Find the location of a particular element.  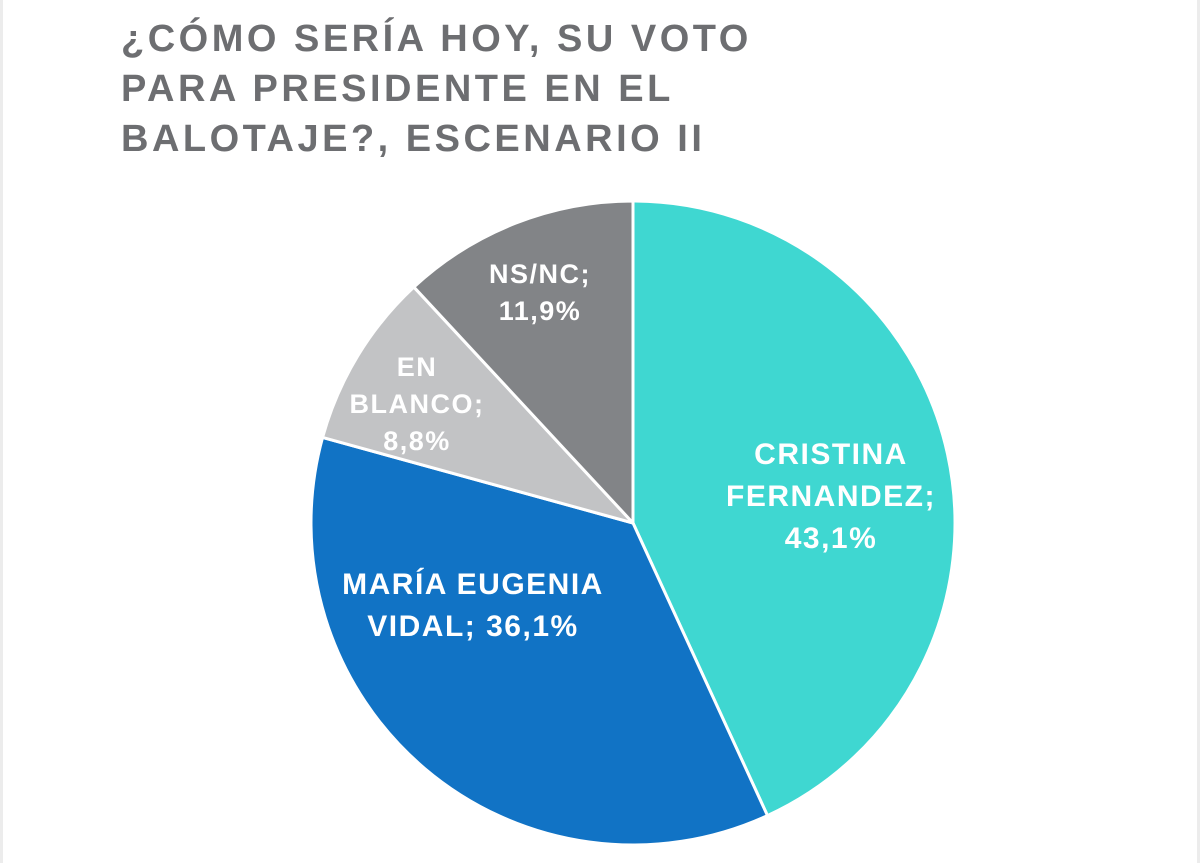

pie-label-1: MARÍA EUGENIA VIDAL; 36,1% is located at coordinates (473, 605).